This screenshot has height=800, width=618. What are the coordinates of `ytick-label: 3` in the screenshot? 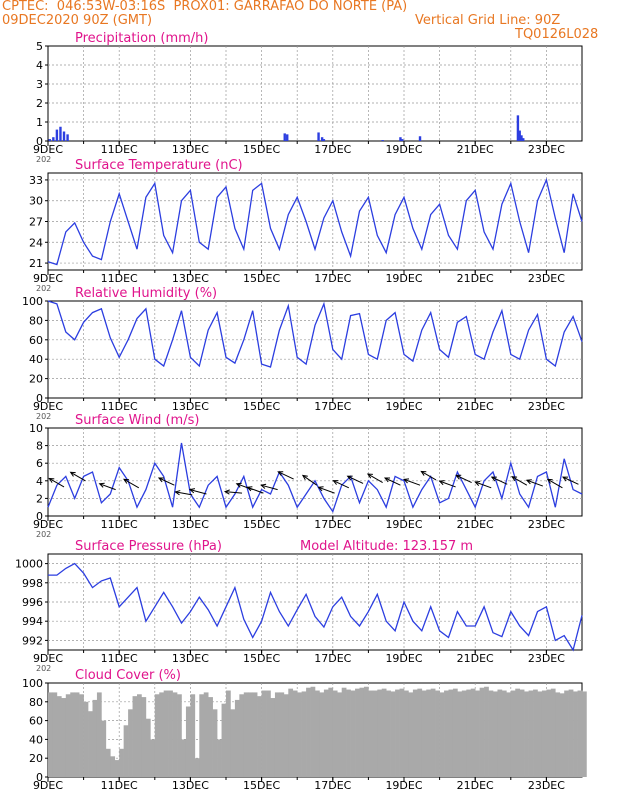 It's located at (39, 84).